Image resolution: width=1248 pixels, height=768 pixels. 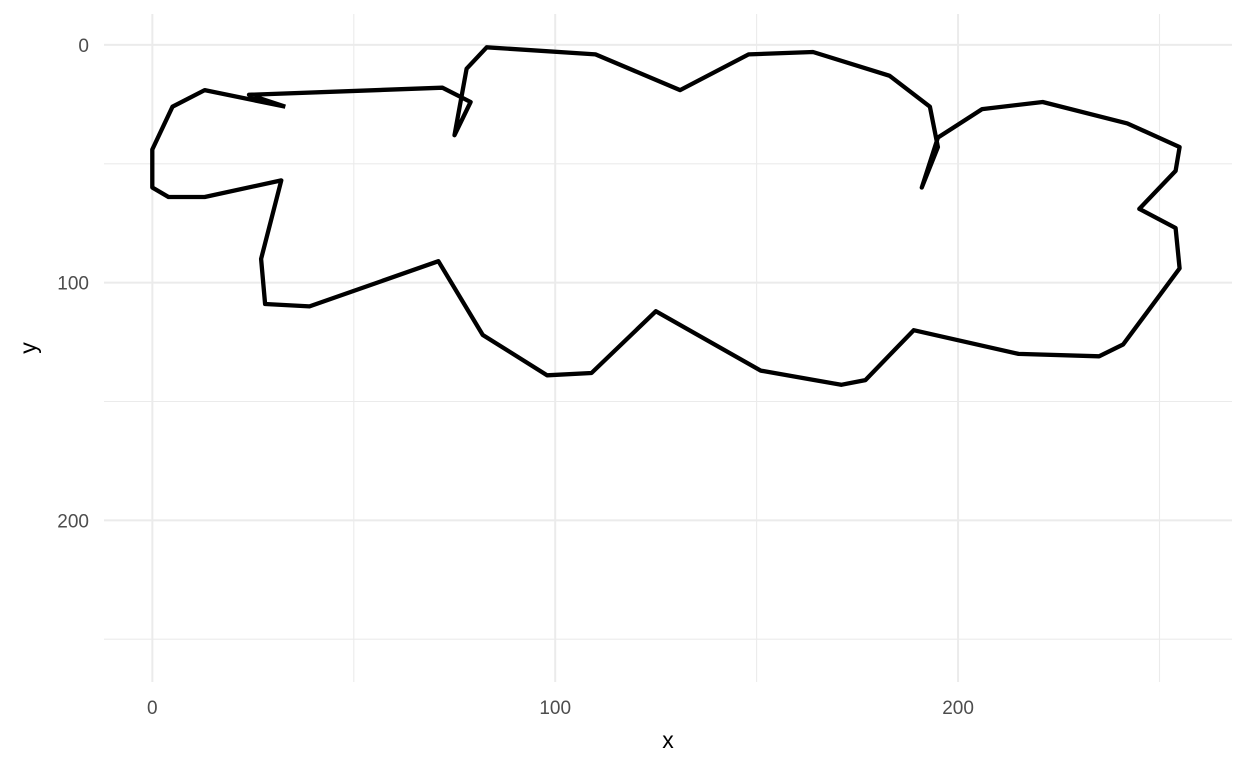 What do you see at coordinates (152, 708) in the screenshot?
I see `x-tick-label: 0` at bounding box center [152, 708].